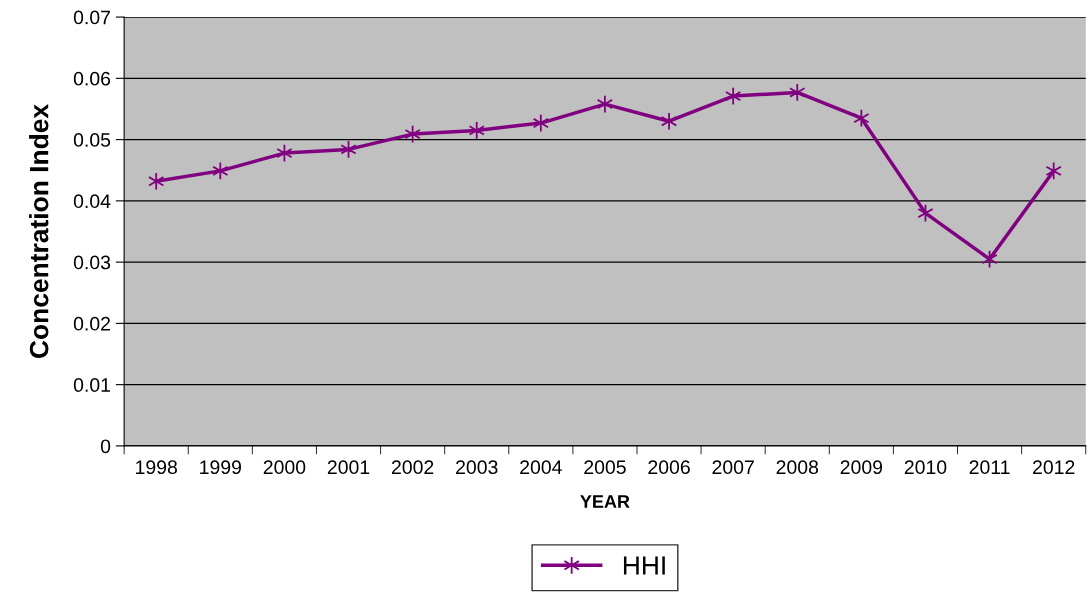  What do you see at coordinates (39, 231) in the screenshot?
I see `y-axis-title: Concentration Index` at bounding box center [39, 231].